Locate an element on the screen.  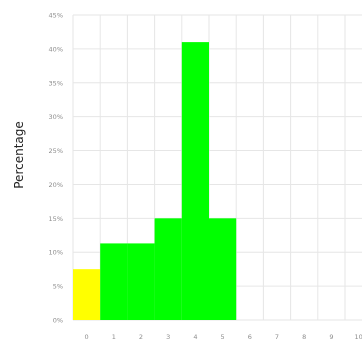
y-tick-label: 25% is located at coordinates (56, 151).